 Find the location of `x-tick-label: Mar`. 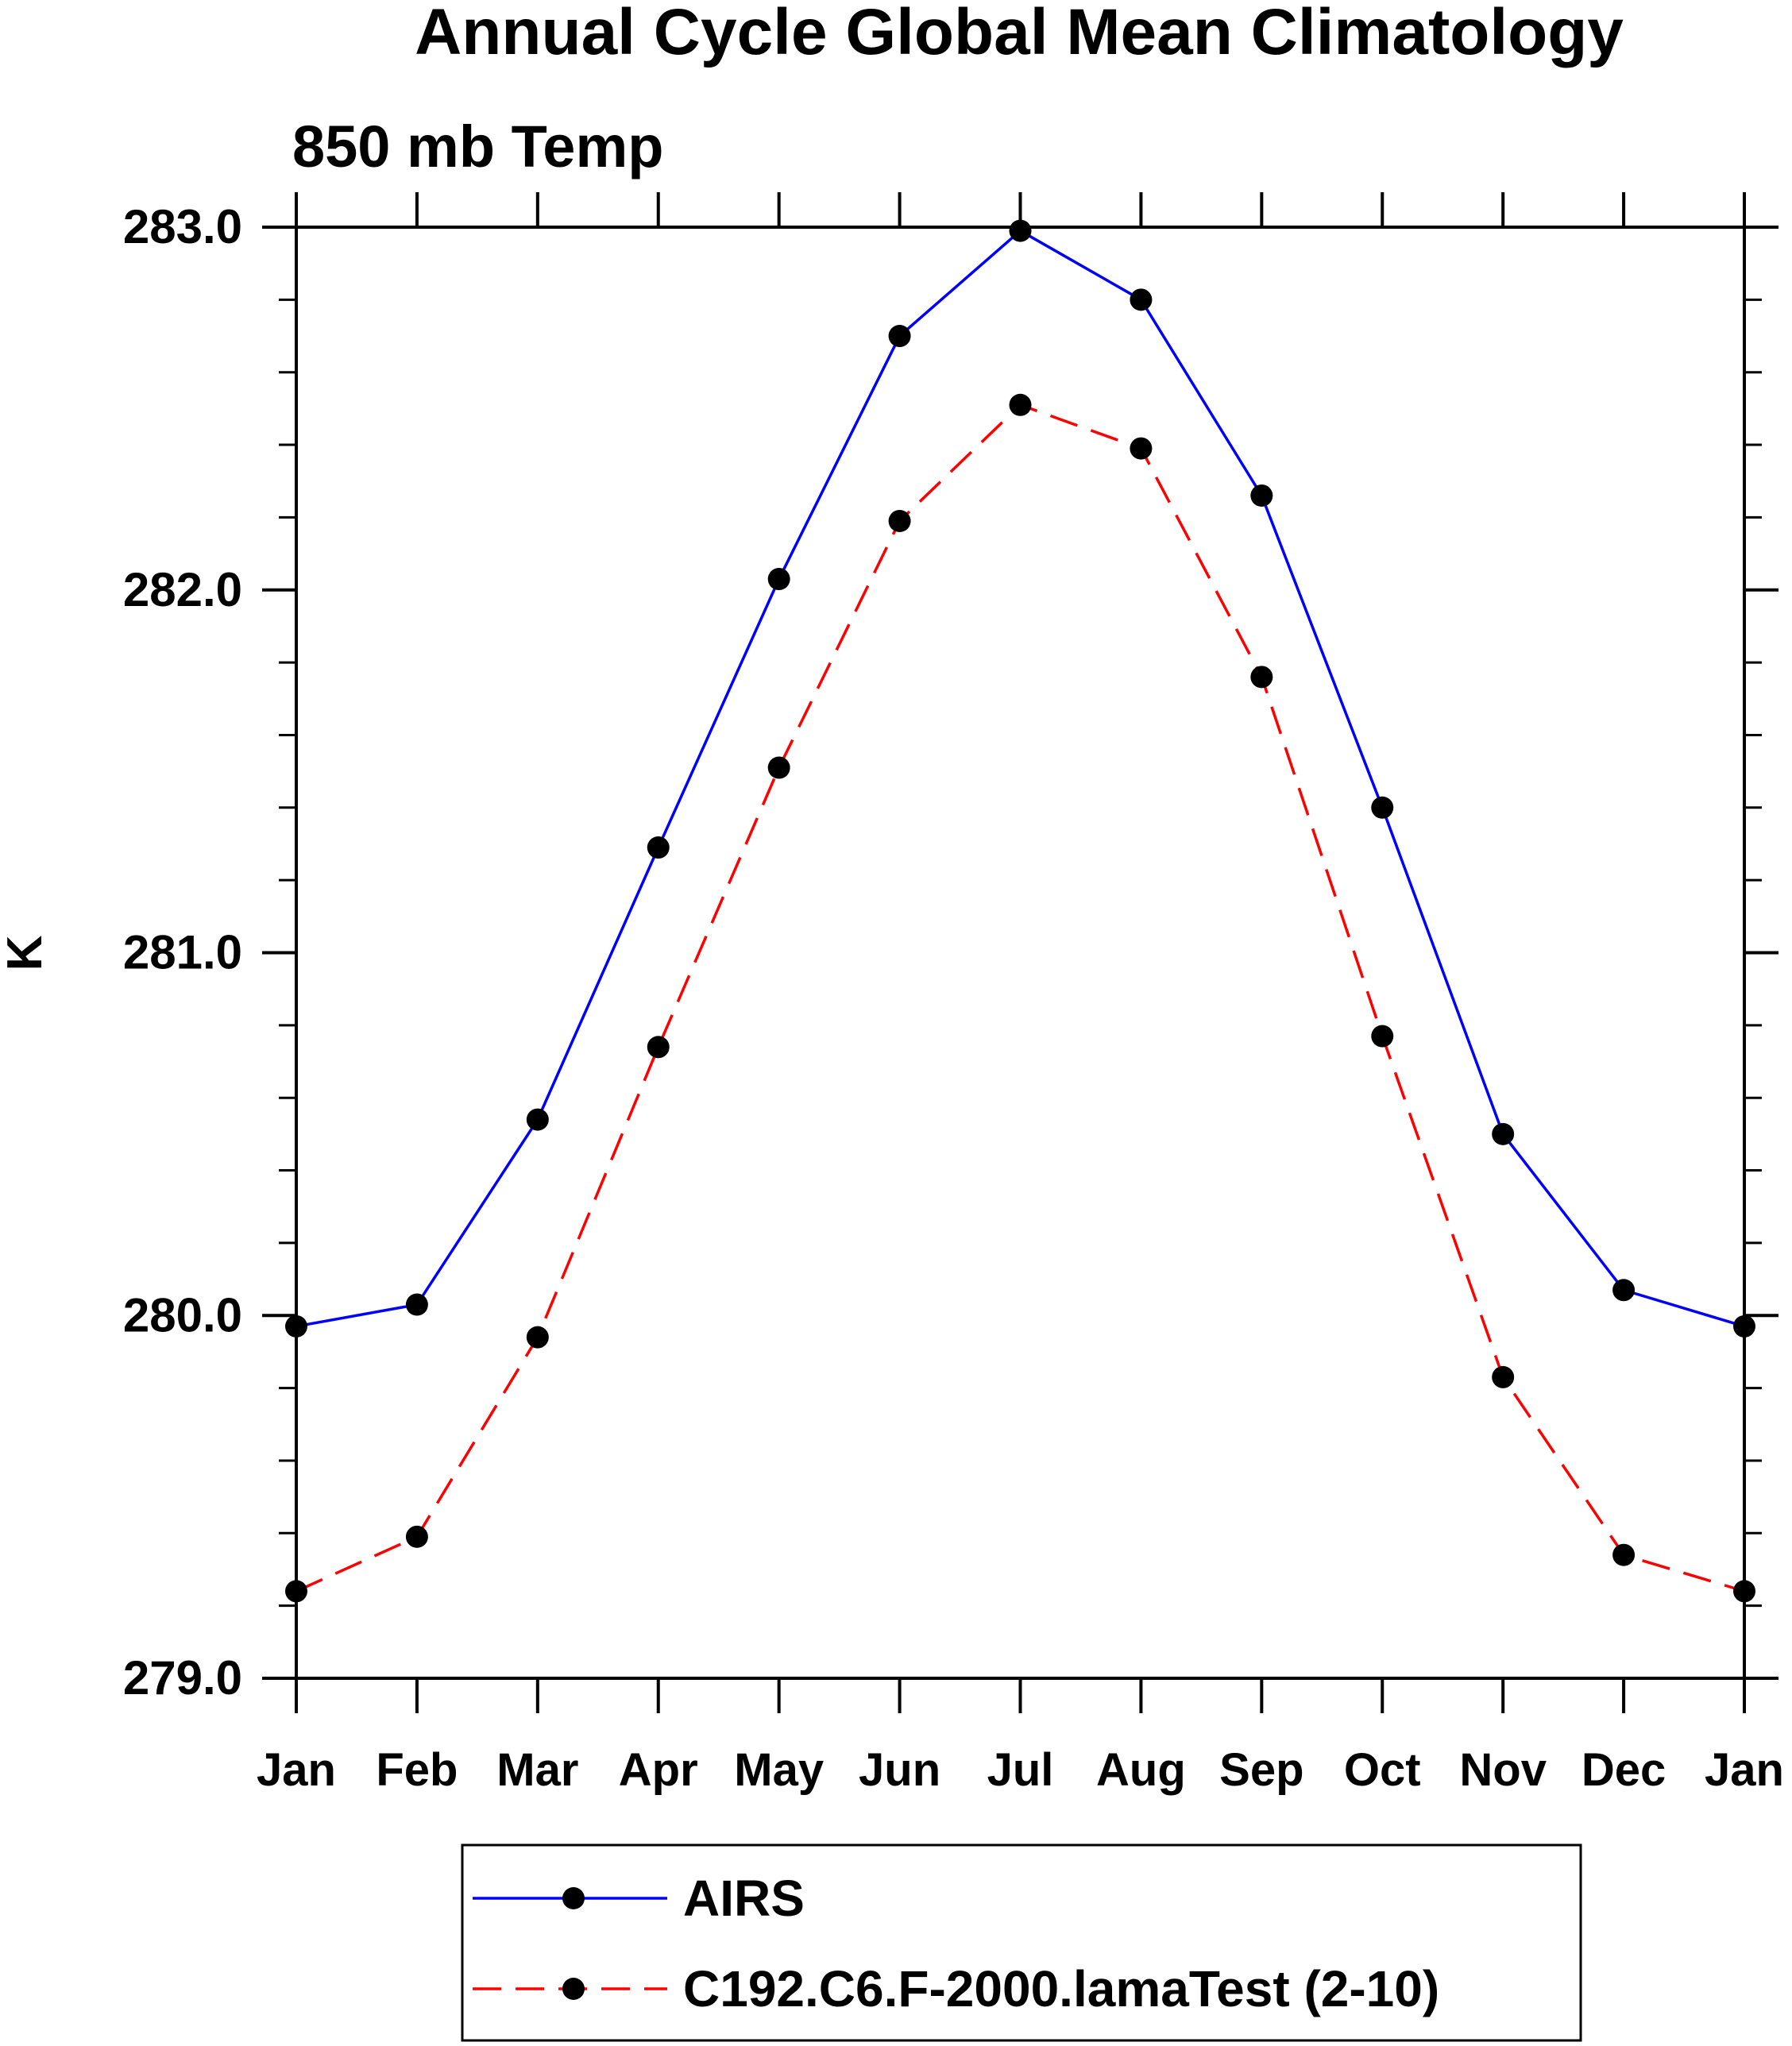

x-tick-label: Mar is located at coordinates (537, 1770).